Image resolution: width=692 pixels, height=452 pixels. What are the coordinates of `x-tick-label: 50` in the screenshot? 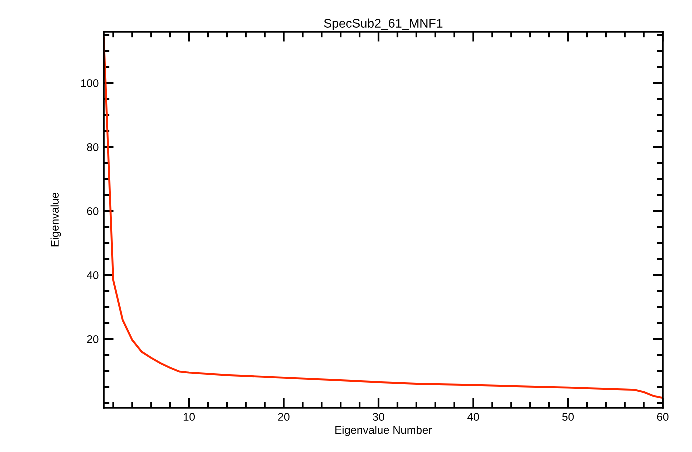 It's located at (568, 417).